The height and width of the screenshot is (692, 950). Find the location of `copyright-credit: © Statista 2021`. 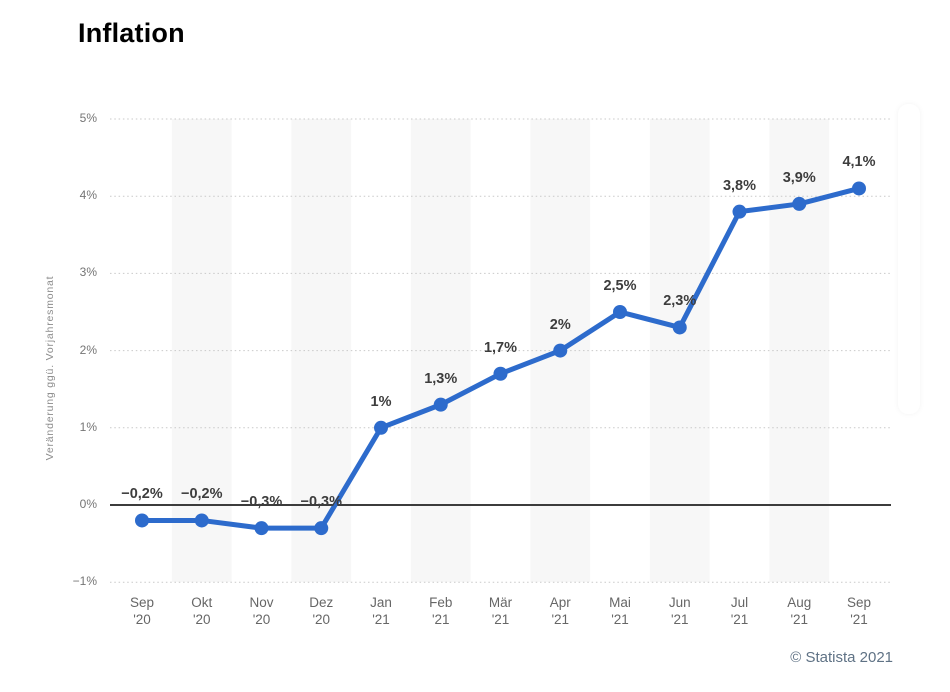

copyright-credit: © Statista 2021 is located at coordinates (841, 657).